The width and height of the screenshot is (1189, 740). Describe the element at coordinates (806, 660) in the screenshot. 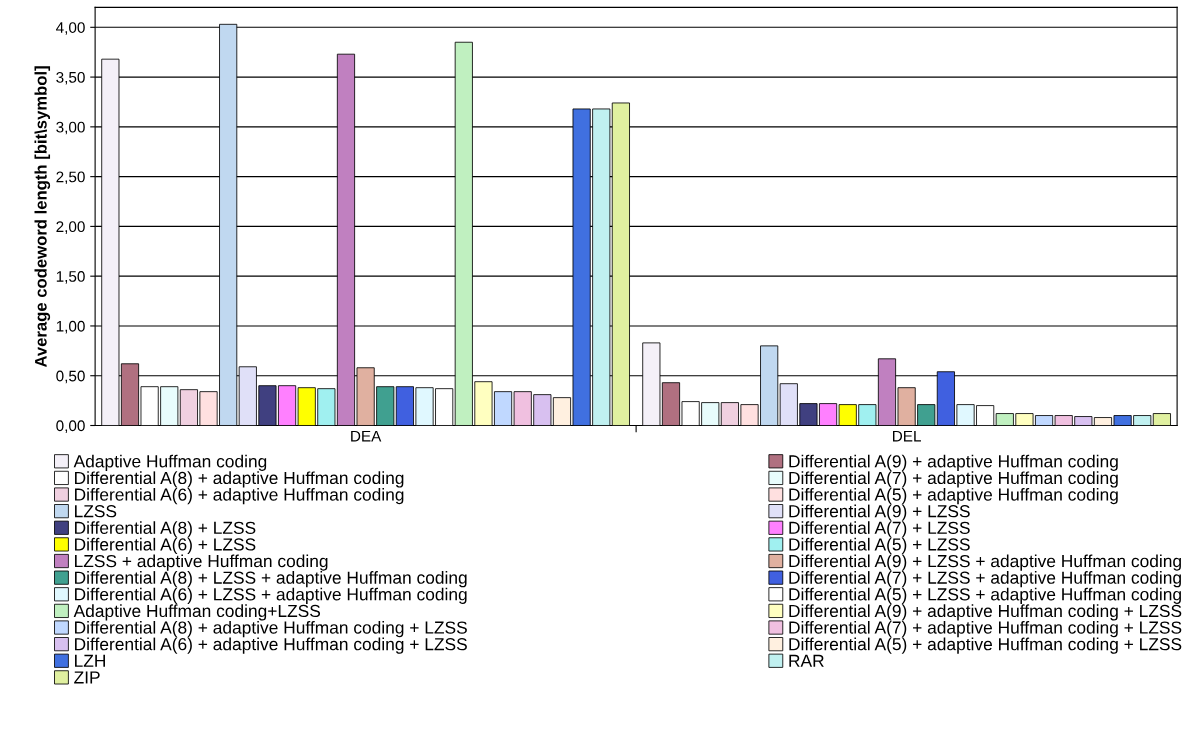

I see `legend-label: RAR` at that location.